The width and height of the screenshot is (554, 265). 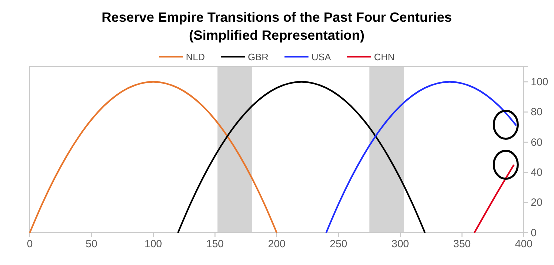 I want to click on x-tick-label: 250, so click(x=339, y=244).